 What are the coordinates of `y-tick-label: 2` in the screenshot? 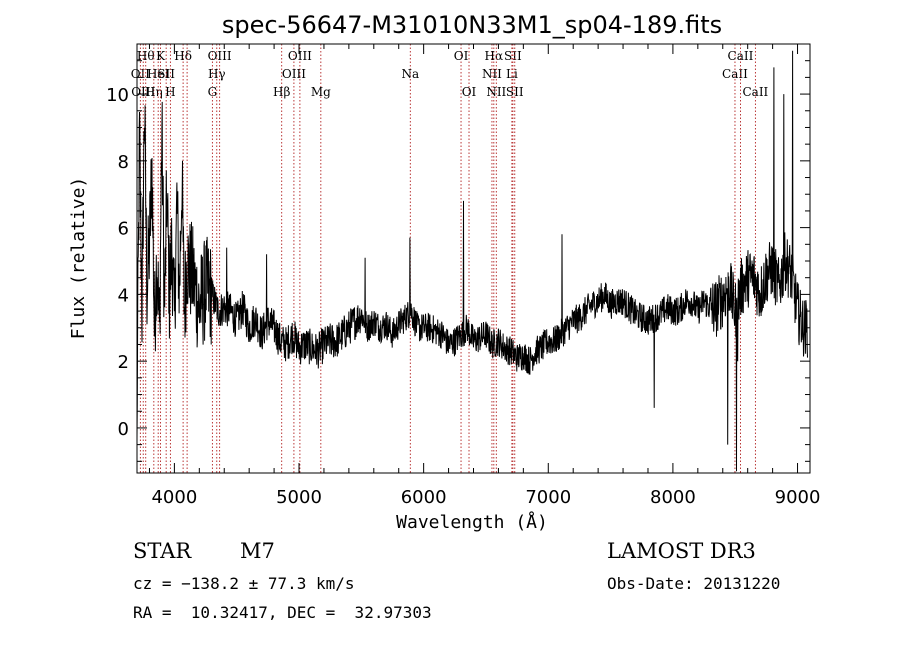 It's located at (123, 362).